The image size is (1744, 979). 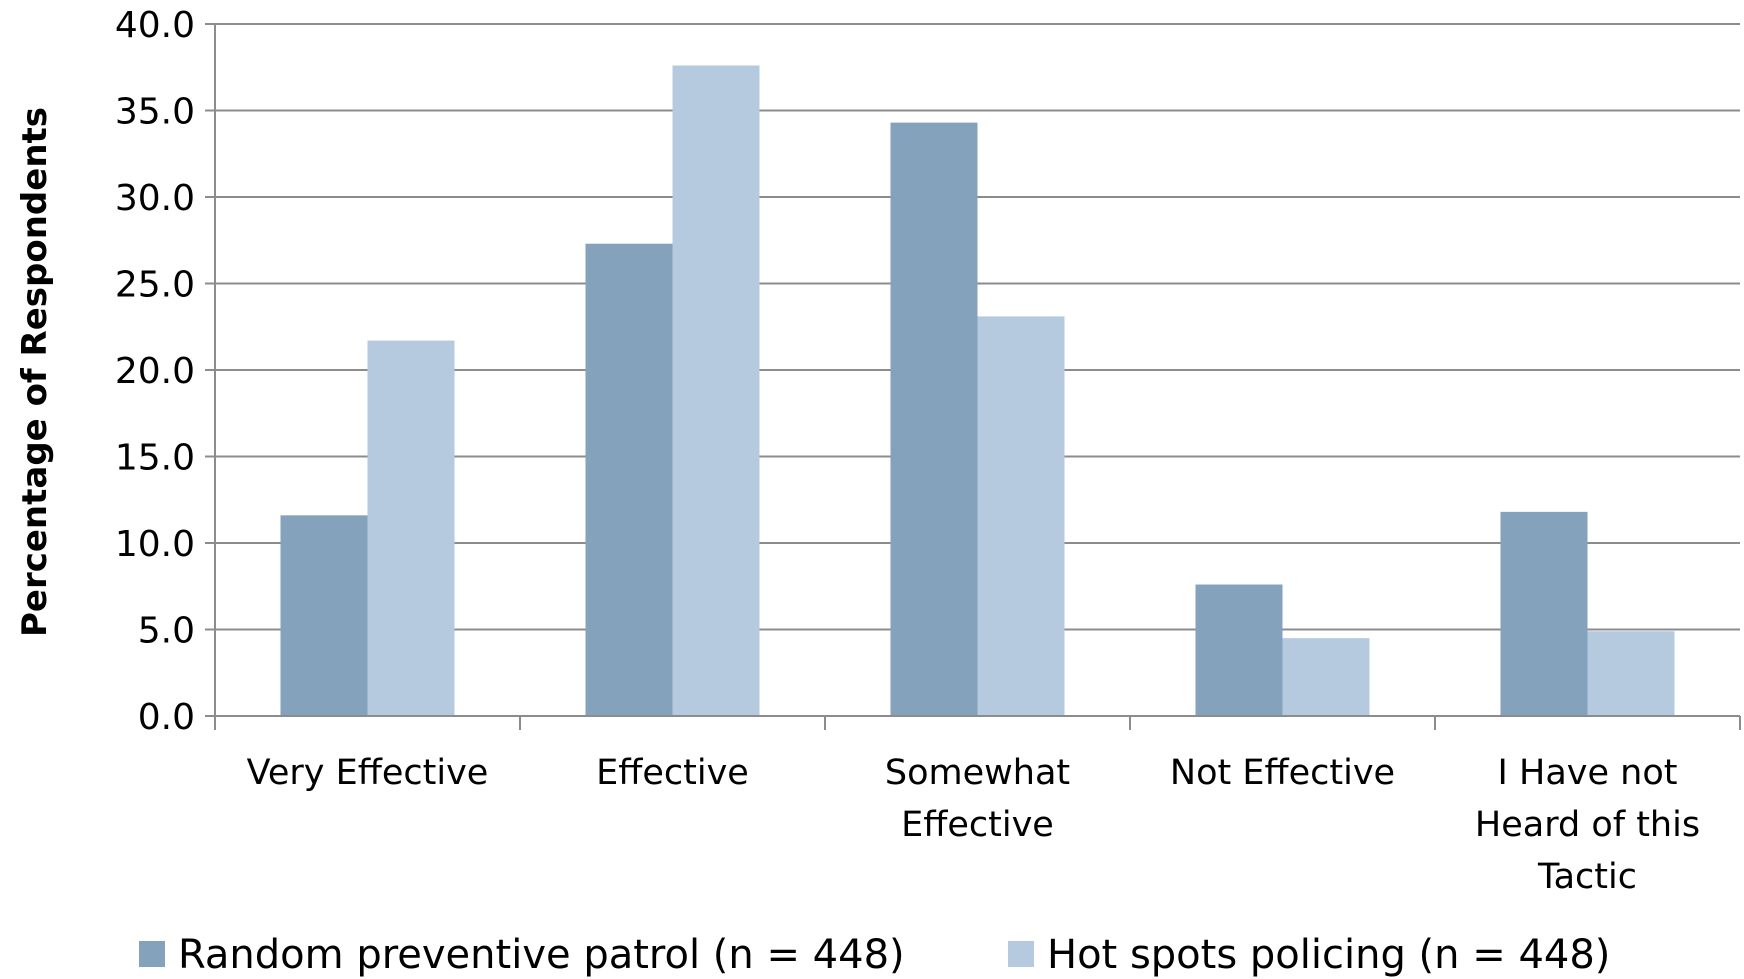 I want to click on y-tick-label: 15.0, so click(x=155, y=458).